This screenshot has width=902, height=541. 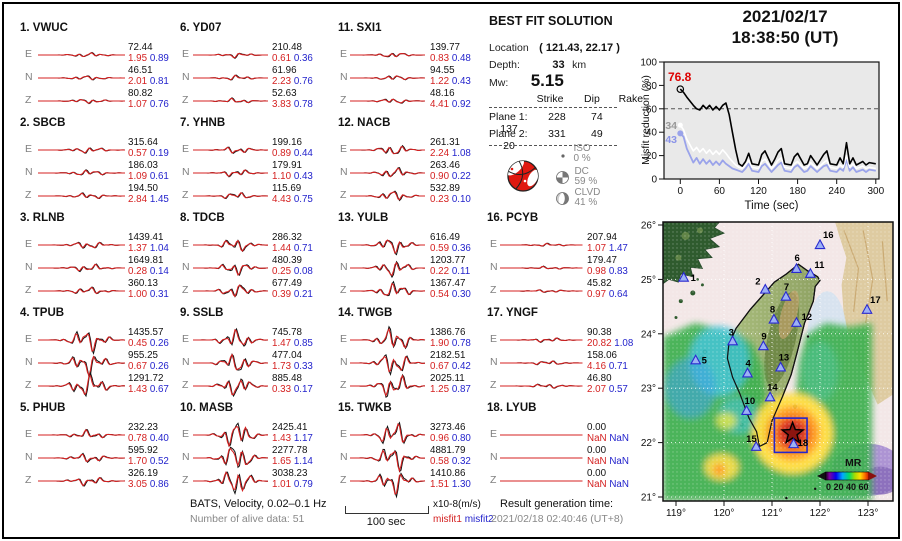 What do you see at coordinates (303, 461) in the screenshot?
I see `misfit2-value: 1.14` at bounding box center [303, 461].